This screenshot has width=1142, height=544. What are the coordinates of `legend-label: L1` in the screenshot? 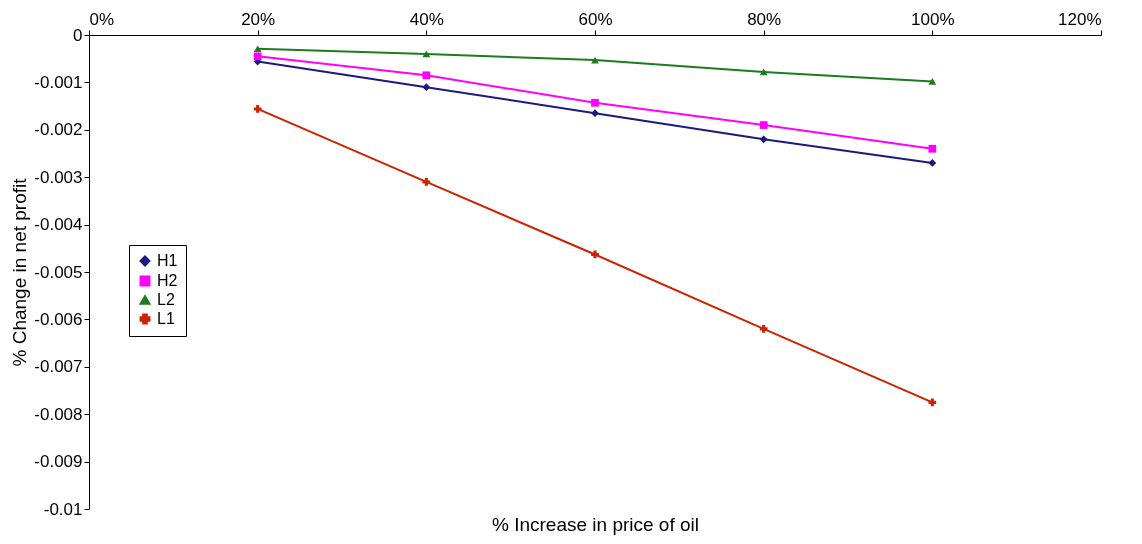 It's located at (166, 318).